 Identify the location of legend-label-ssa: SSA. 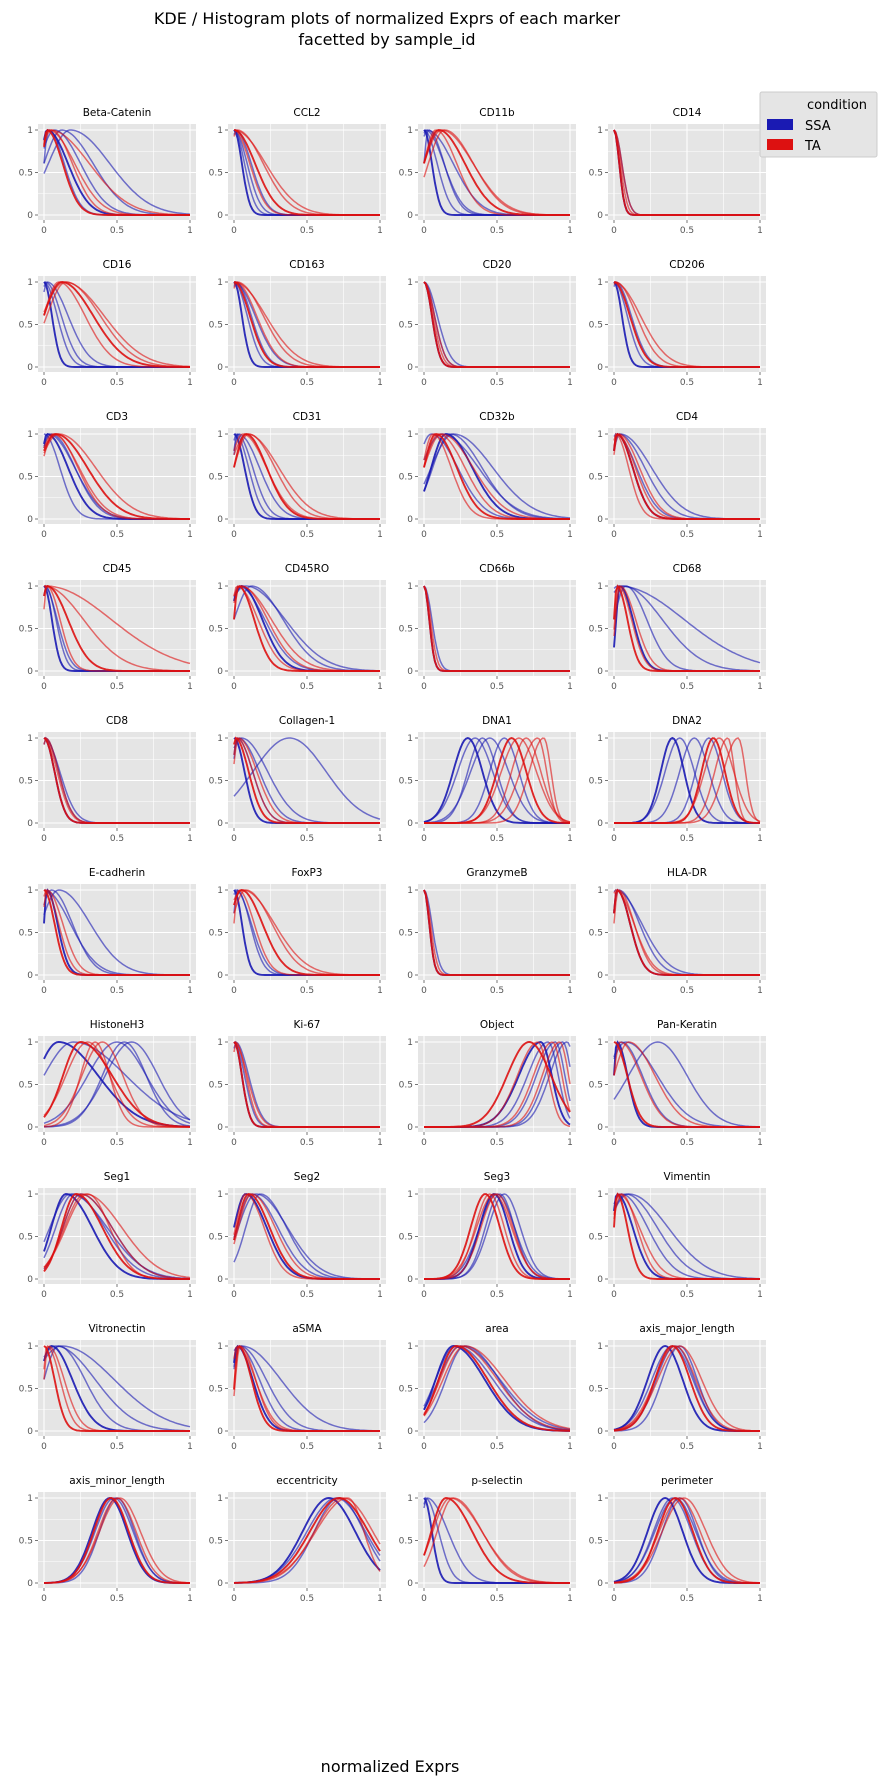
(818, 126).